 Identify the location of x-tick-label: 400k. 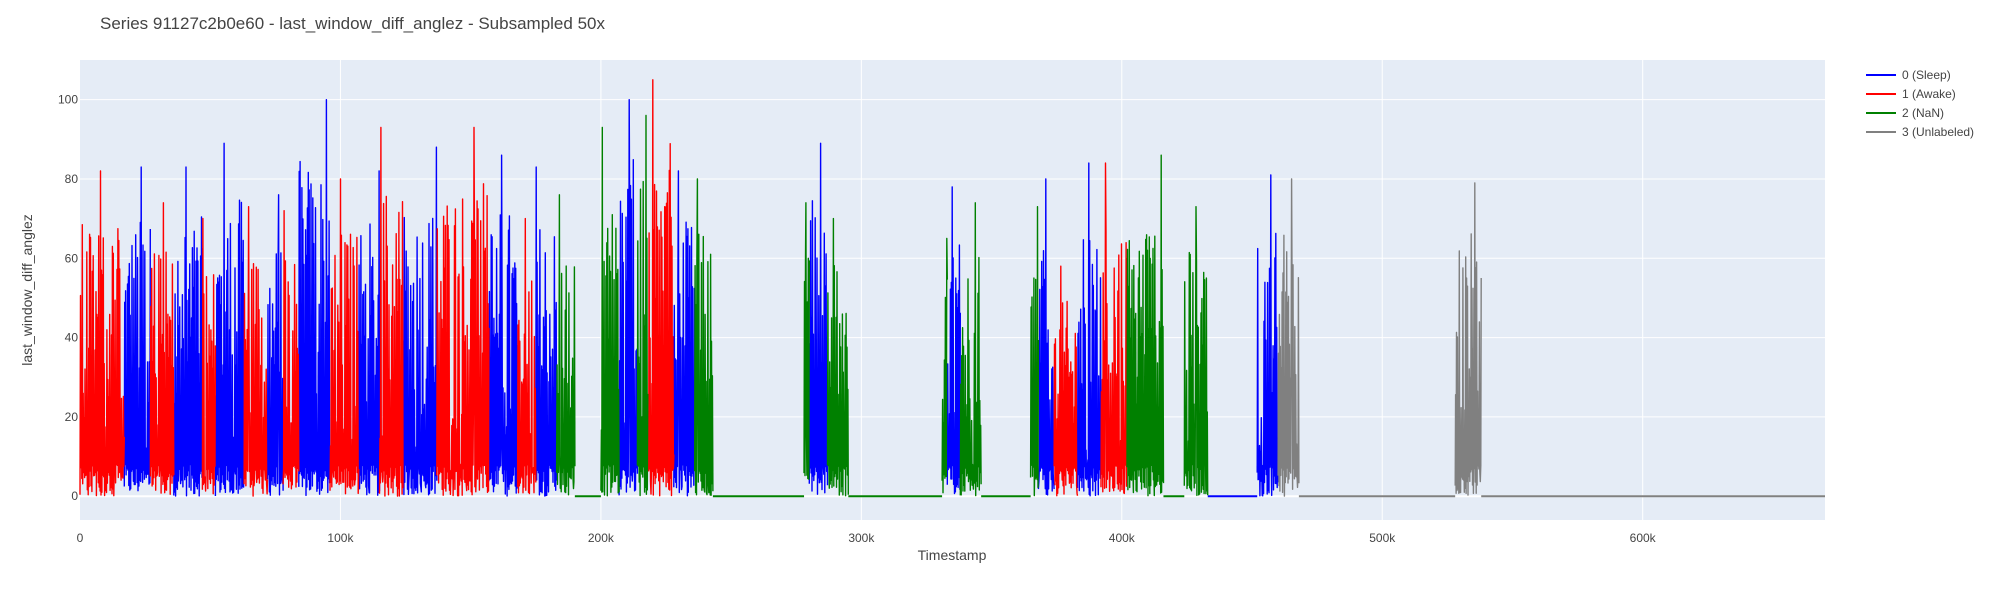
(1122, 538).